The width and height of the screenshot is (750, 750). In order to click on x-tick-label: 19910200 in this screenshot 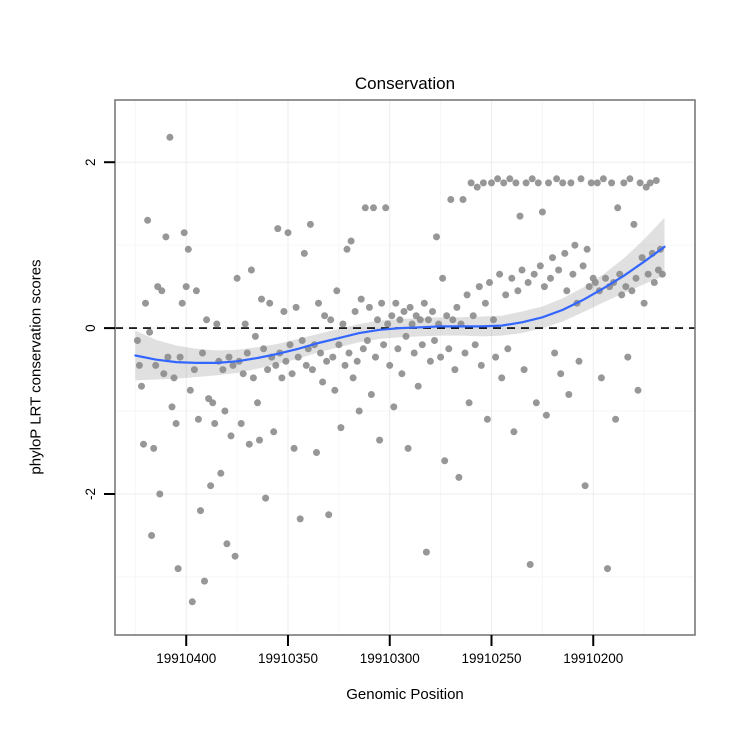, I will do `click(593, 658)`.